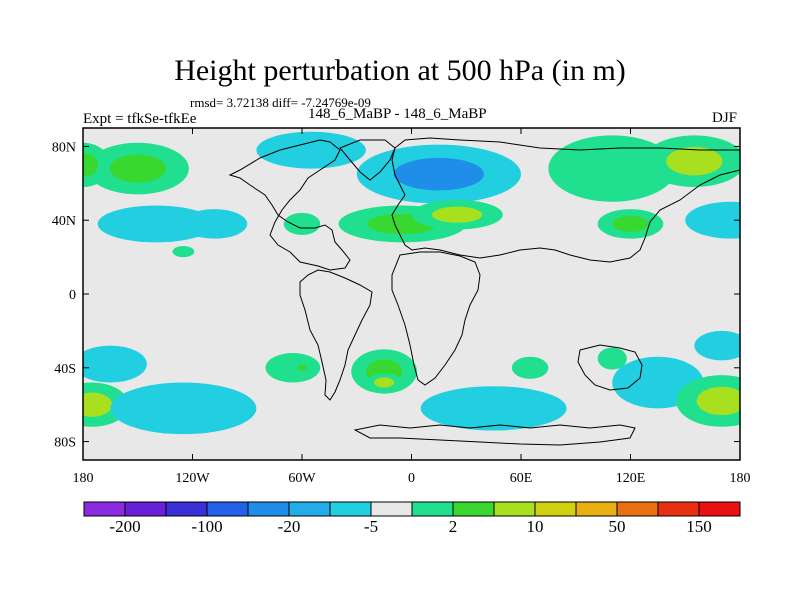 The width and height of the screenshot is (800, 600). Describe the element at coordinates (436, 318) in the screenshot. I see `coastline-africa` at that location.